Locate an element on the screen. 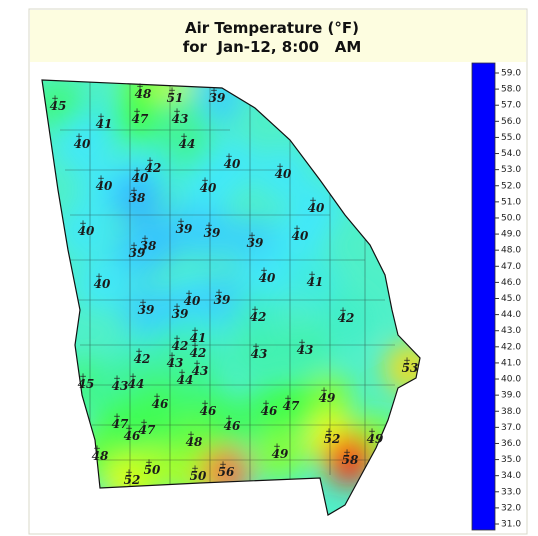 This screenshot has width=538, height=536. station-value: 53 is located at coordinates (410, 368).